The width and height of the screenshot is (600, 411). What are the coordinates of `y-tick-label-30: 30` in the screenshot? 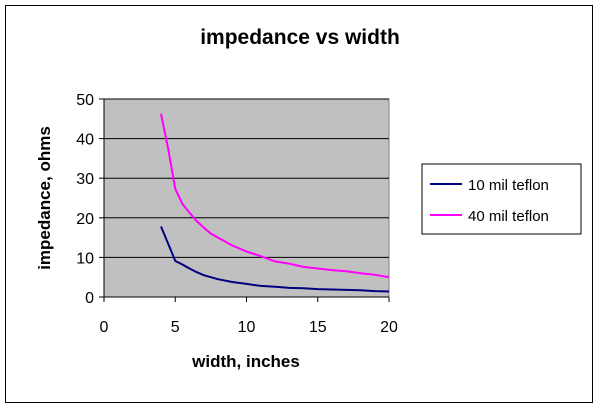 It's located at (85, 179).